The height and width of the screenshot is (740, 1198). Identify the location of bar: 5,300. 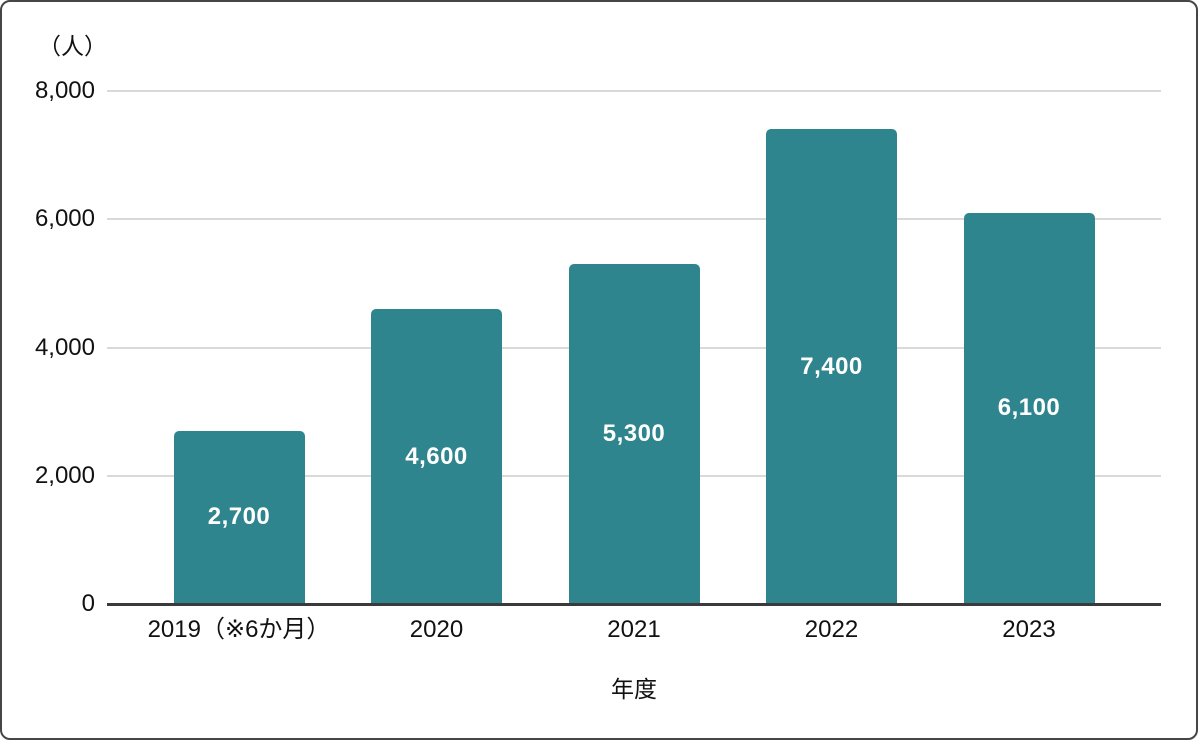
(634, 434).